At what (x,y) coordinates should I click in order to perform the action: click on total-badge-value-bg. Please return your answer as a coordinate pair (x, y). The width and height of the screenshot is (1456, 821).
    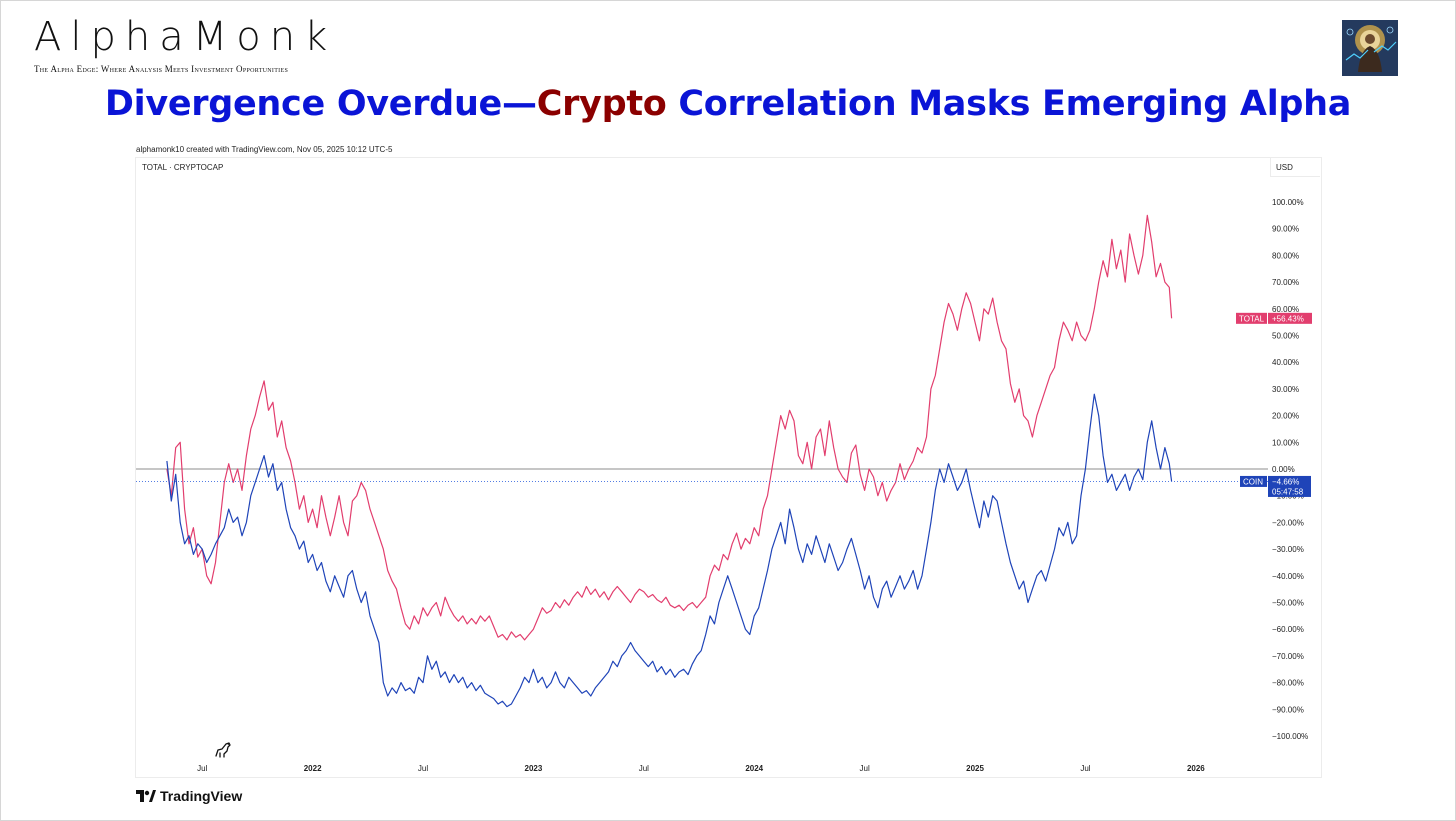
    Looking at the image, I should click on (1290, 318).